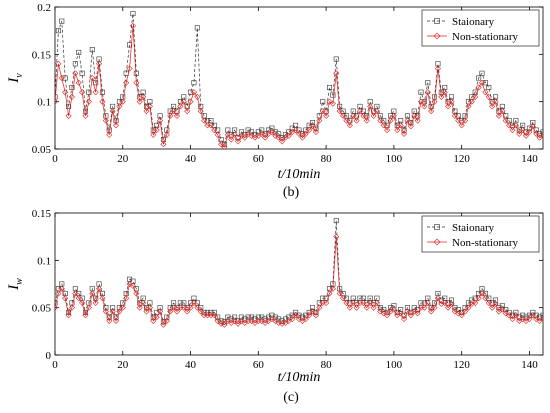 Image resolution: width=550 pixels, height=413 pixels. I want to click on y-tick-label: 0.2, so click(44, 8).